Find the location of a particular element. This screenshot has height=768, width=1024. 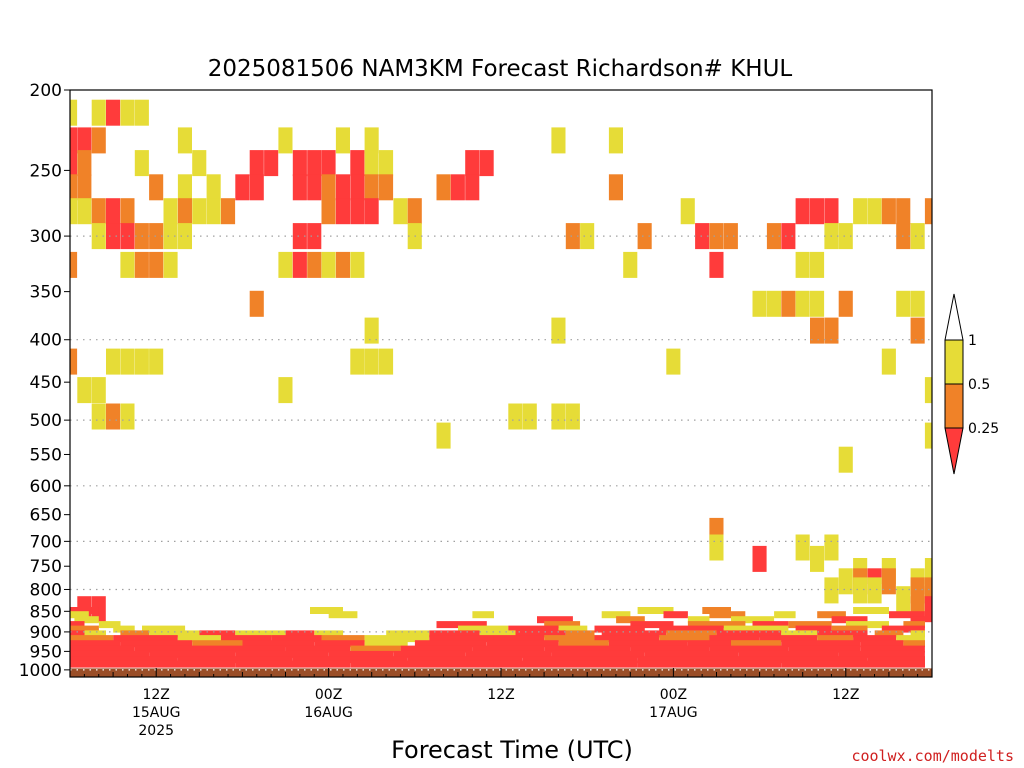

colorbar-cap-top is located at coordinates (954, 317).